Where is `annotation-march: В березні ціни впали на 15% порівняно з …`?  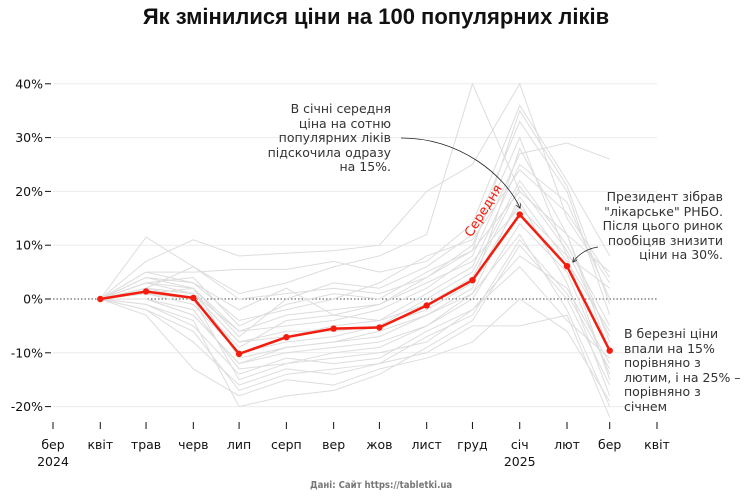
annotation-march: В березні ціни впали на 15% порівняно з … is located at coordinates (682, 370).